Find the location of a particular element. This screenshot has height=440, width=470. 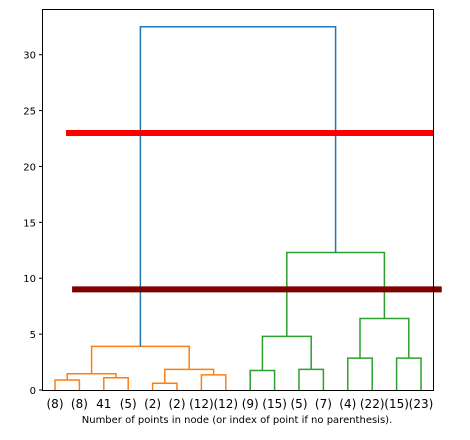

y-axis: 0 5 10 15 20 25 30 is located at coordinates (33, 224).